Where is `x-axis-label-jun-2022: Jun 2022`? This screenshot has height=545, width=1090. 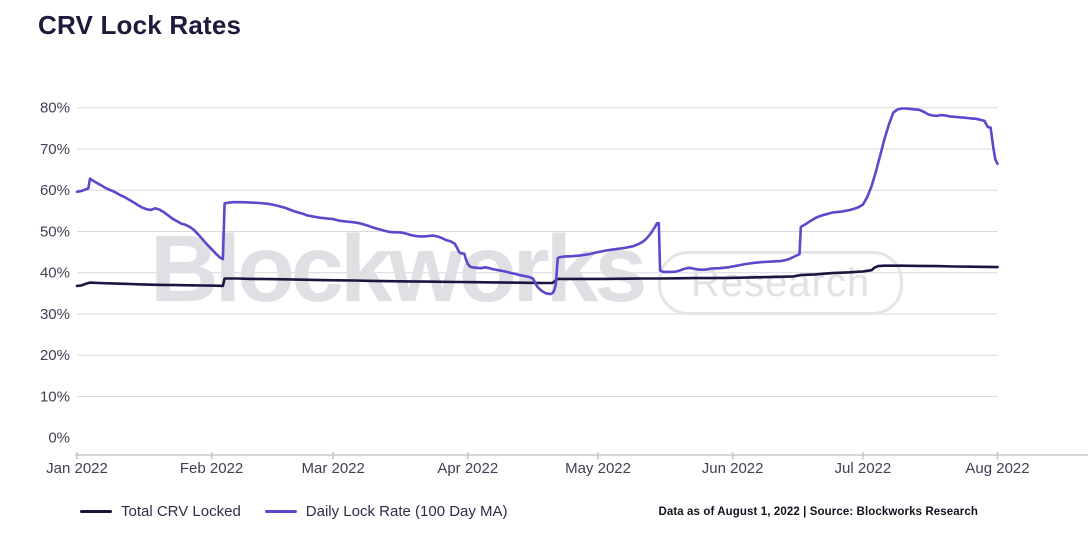
x-axis-label-jun-2022: Jun 2022 is located at coordinates (733, 468).